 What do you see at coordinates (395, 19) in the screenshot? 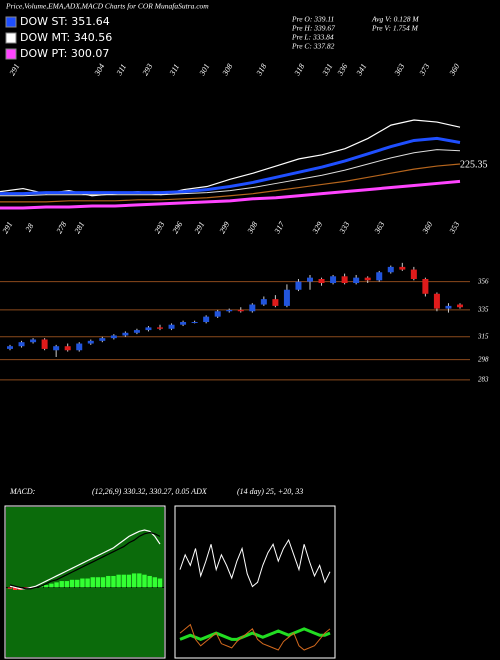
I see `info-text: Avg V: 0.128 M` at bounding box center [395, 19].